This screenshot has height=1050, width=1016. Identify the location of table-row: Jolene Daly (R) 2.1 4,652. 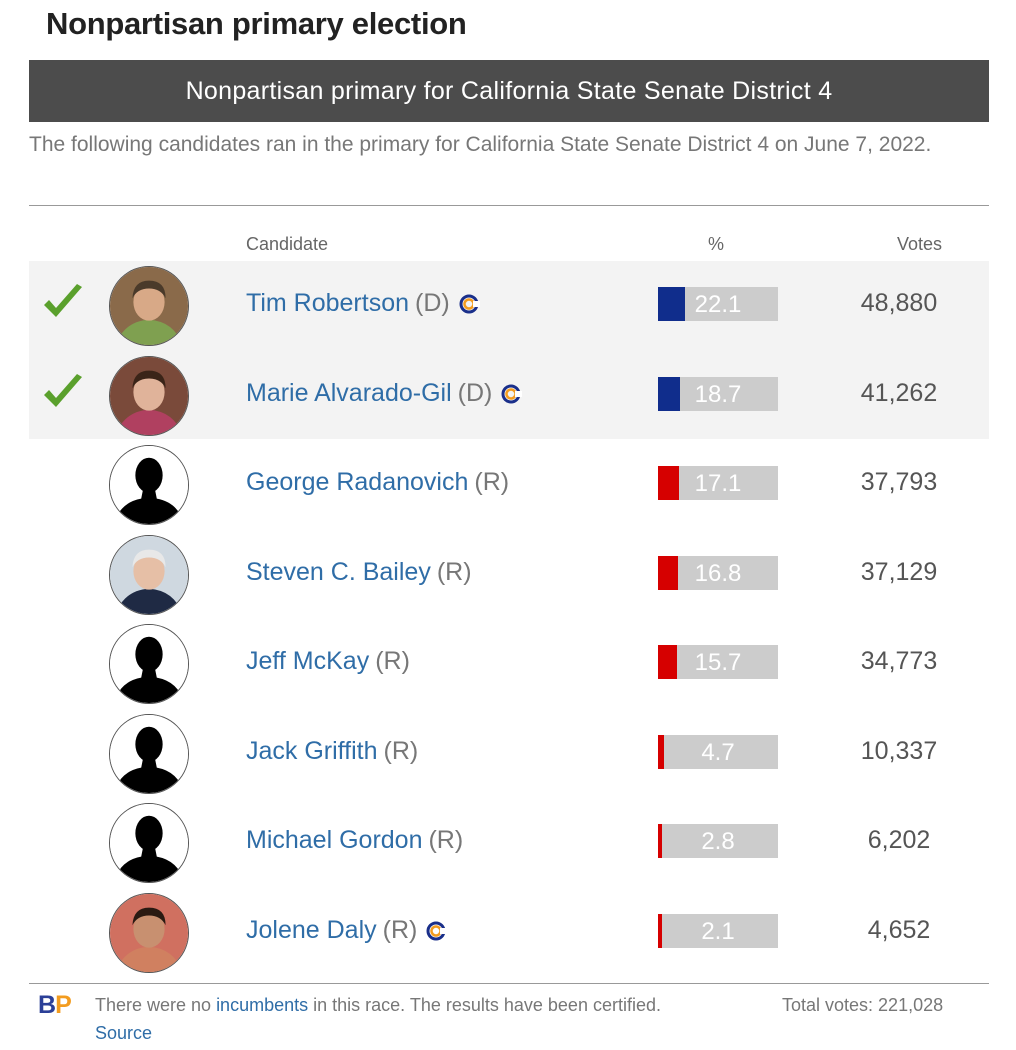
(509, 932).